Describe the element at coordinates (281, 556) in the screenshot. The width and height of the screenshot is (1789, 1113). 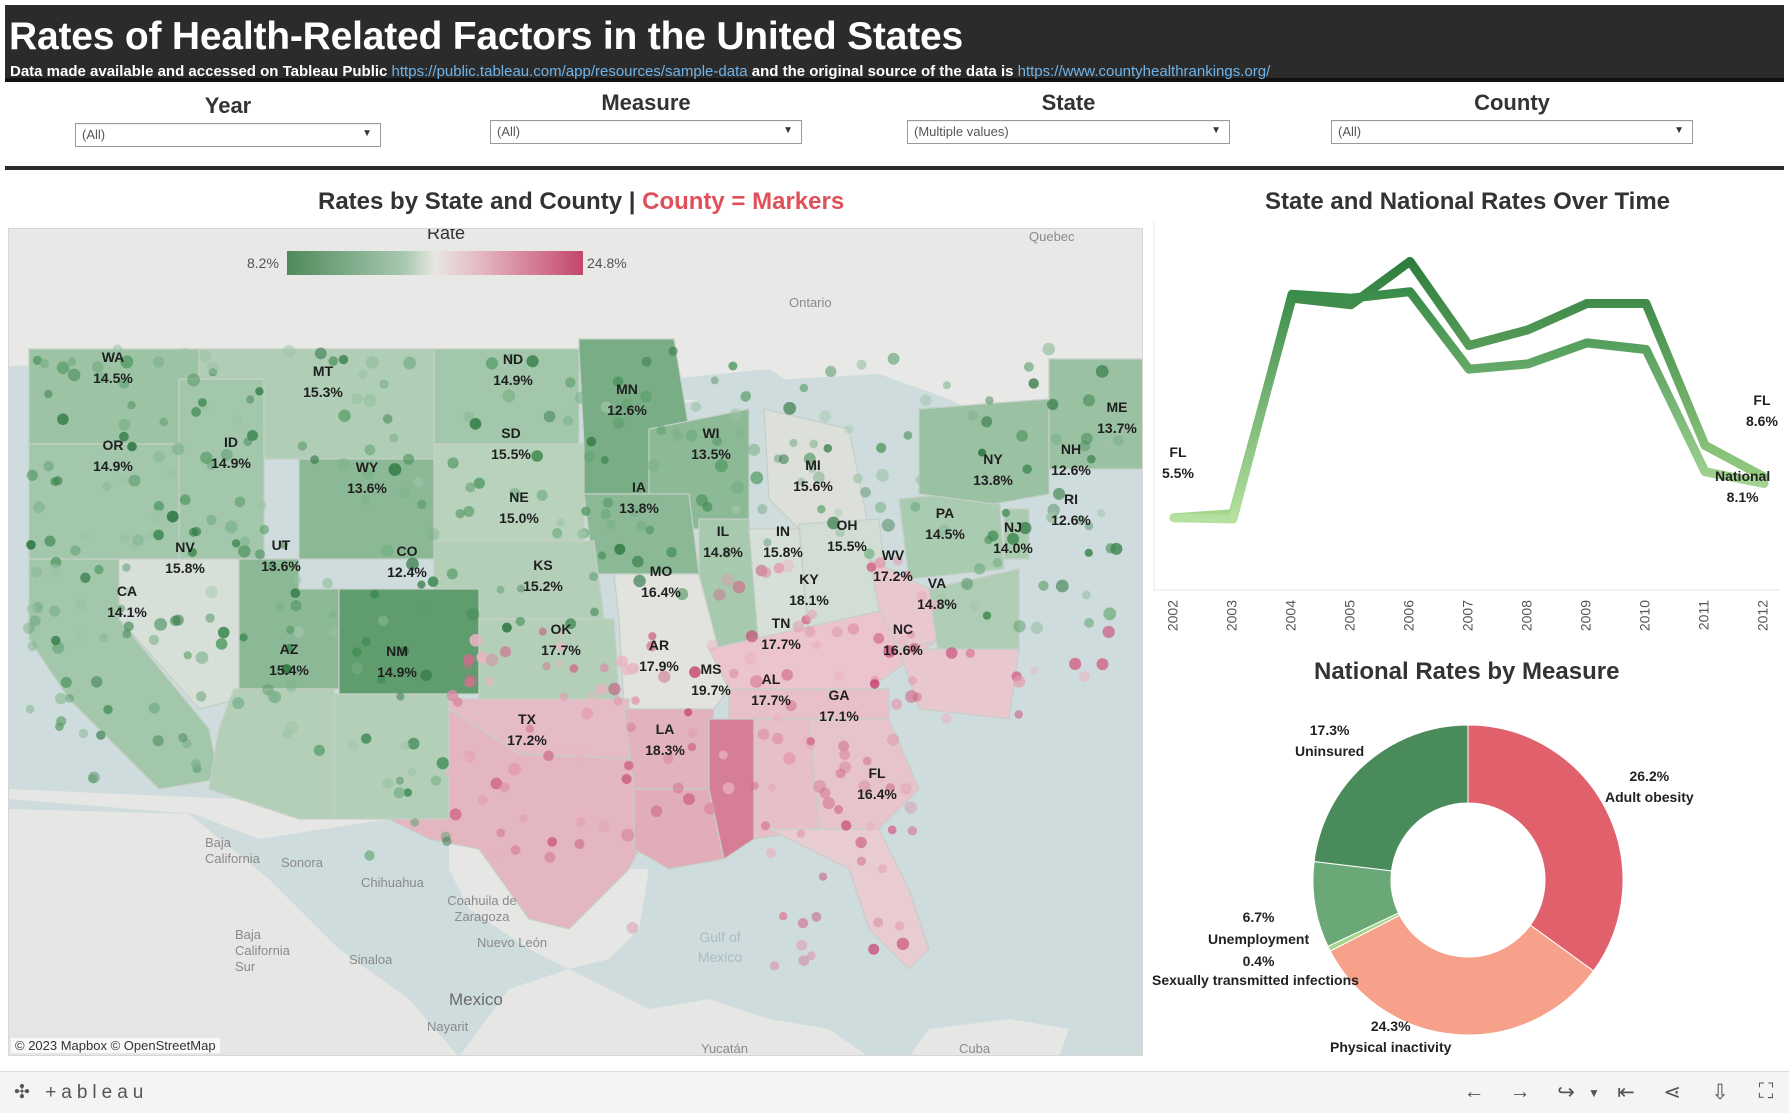
I see `state-label-ut: UT 13.6%` at that location.